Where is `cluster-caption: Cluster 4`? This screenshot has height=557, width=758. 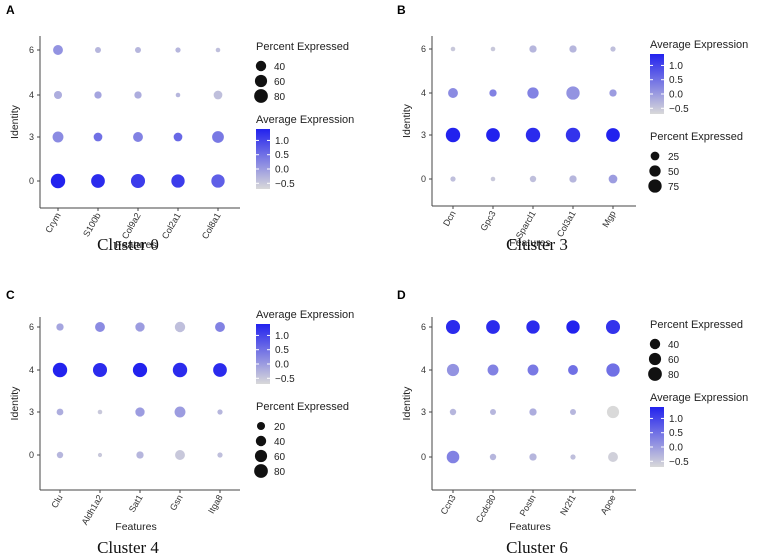
cluster-caption: Cluster 4 is located at coordinates (128, 547).